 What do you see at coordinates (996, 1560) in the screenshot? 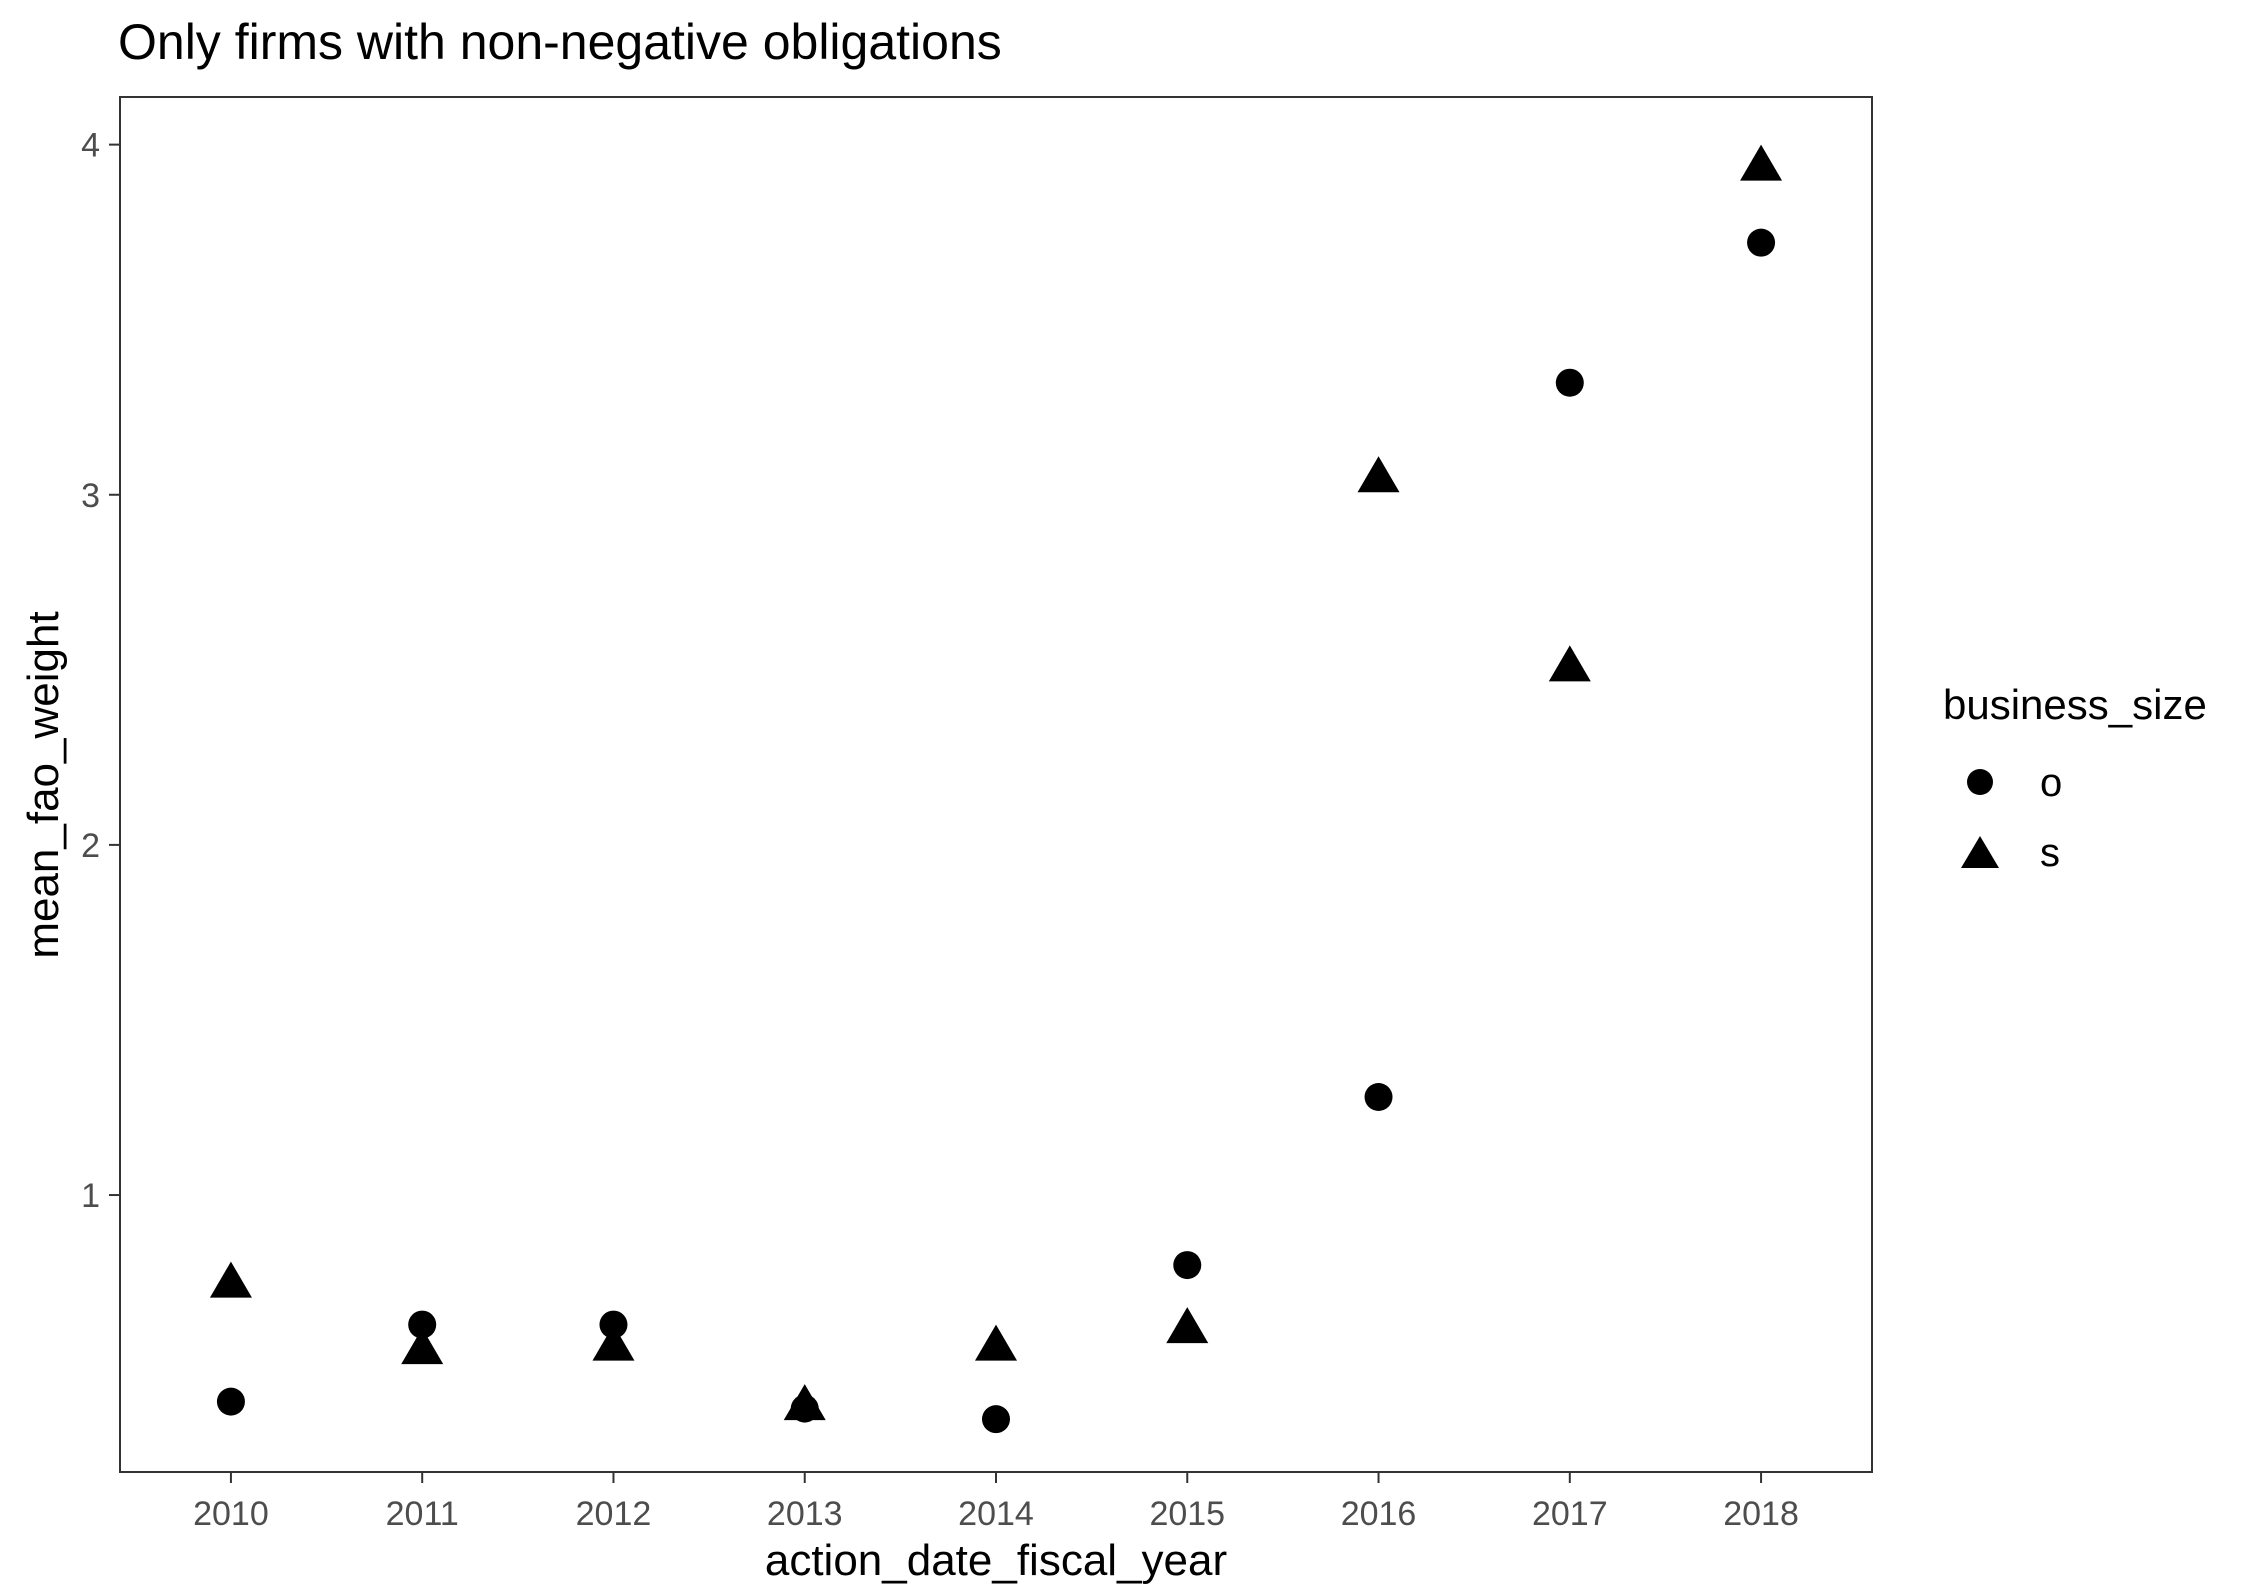
I see `x-axis-title: action_date_fiscal_year` at bounding box center [996, 1560].